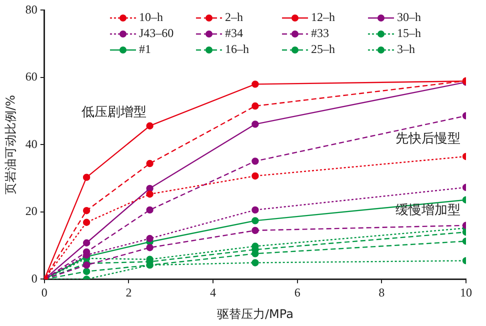  I want to click on y-tick-label: 80, so click(31, 9).